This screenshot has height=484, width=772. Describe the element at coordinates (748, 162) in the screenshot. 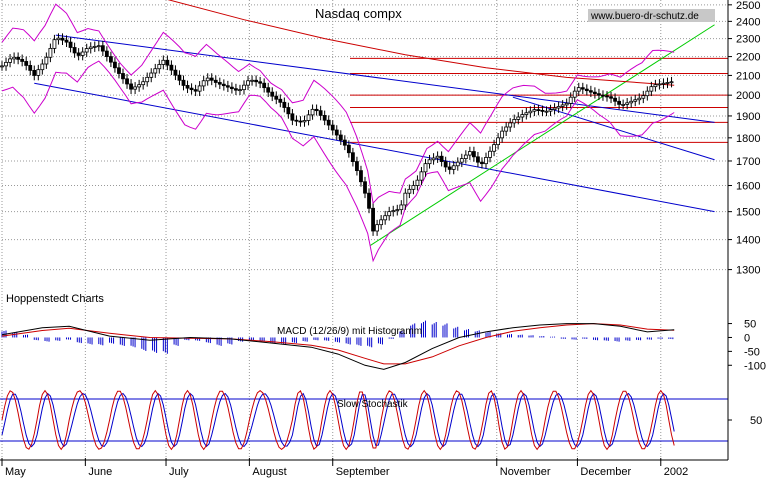

I see `price-tick-label: 1700` at that location.